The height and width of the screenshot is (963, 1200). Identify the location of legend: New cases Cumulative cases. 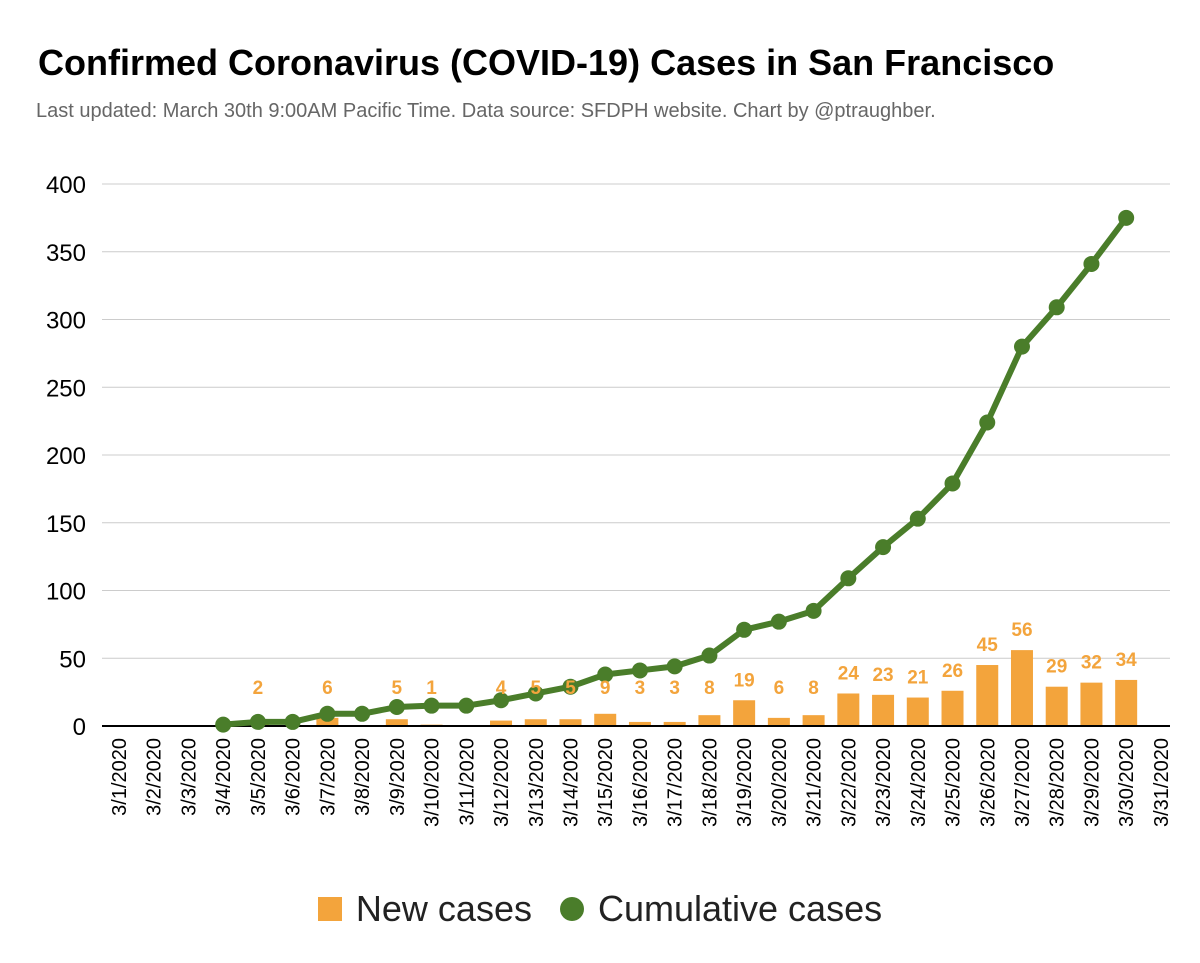
(600, 909).